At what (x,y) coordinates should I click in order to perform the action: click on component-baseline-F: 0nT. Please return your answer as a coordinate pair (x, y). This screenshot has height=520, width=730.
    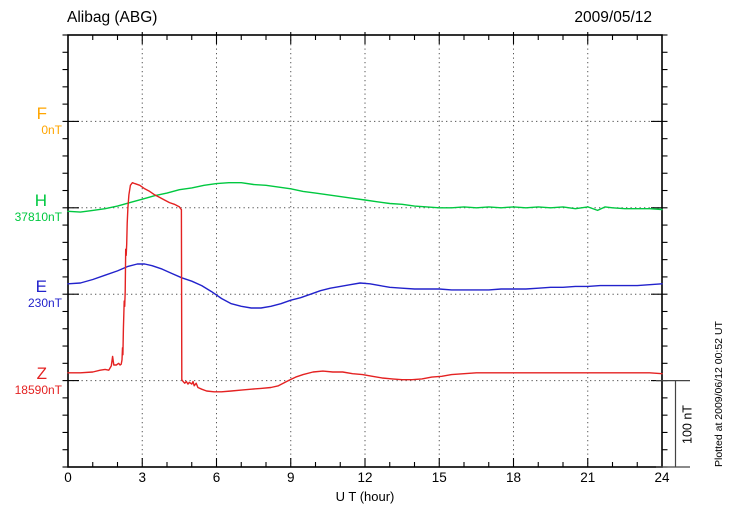
    Looking at the image, I should click on (51, 130).